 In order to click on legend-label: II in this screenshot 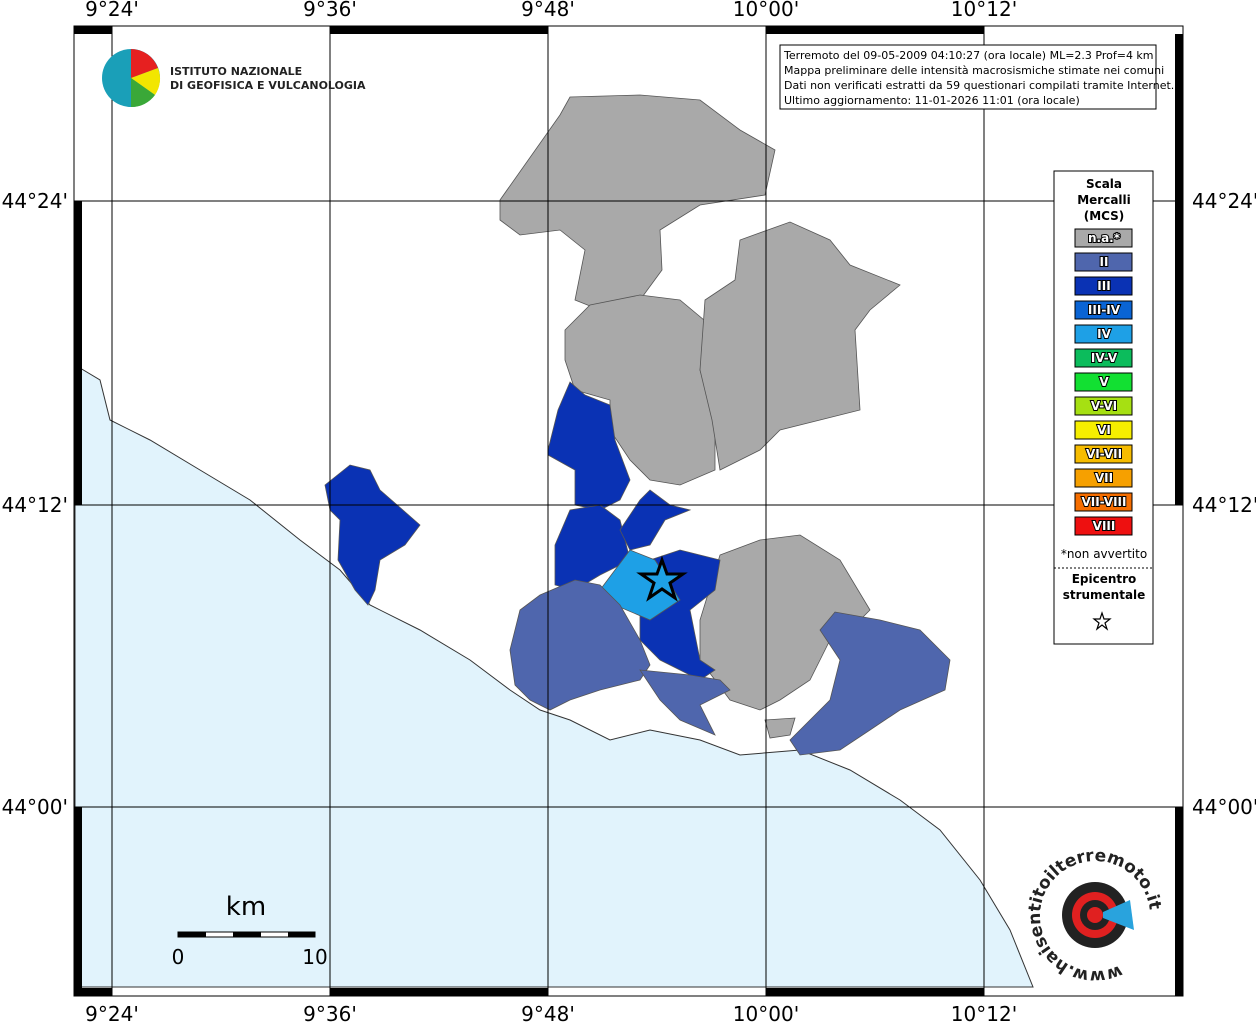, I will do `click(1104, 262)`.